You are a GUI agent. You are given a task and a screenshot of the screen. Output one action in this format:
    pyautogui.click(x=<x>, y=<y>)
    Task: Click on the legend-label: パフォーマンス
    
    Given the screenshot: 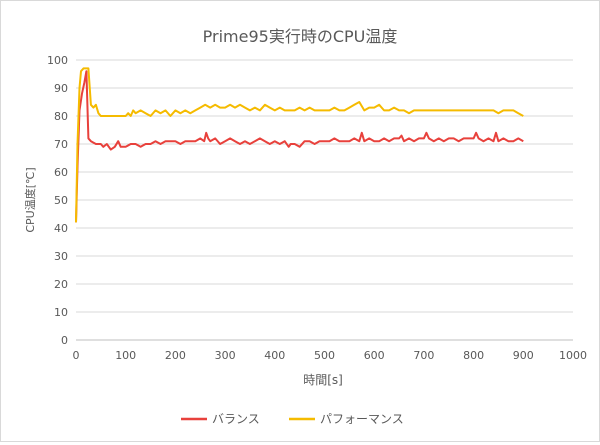 What is the action you would take?
    pyautogui.click(x=362, y=419)
    